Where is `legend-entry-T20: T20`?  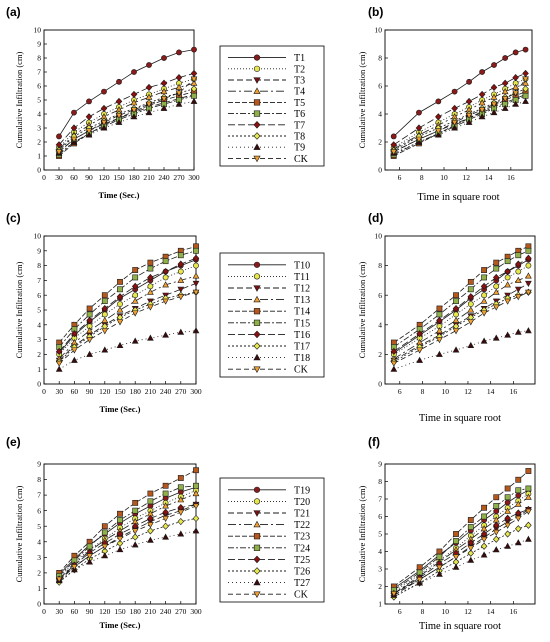 legend-entry-T20: T20 is located at coordinates (269, 502).